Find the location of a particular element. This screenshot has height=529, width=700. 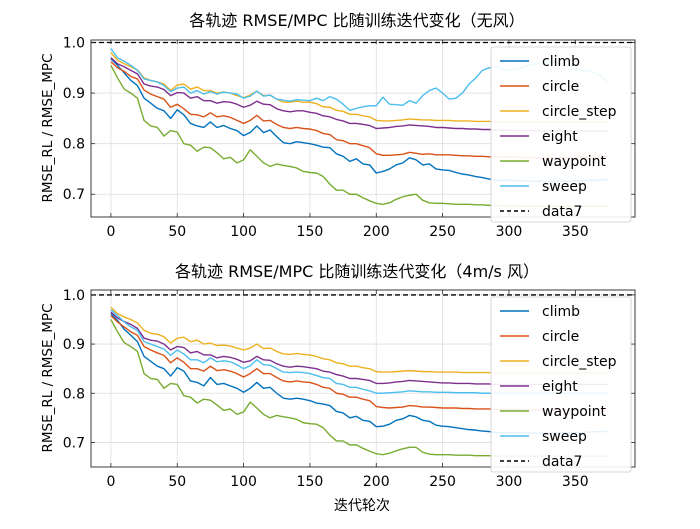

x-axis-label: 迭代轮次 is located at coordinates (362, 506).